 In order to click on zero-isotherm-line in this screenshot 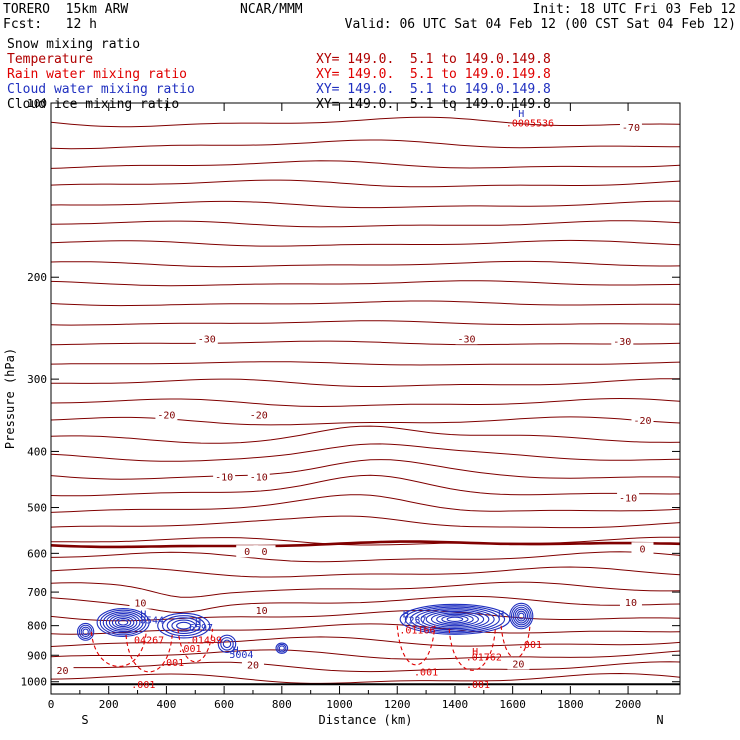, I will do `click(365, 544)`.